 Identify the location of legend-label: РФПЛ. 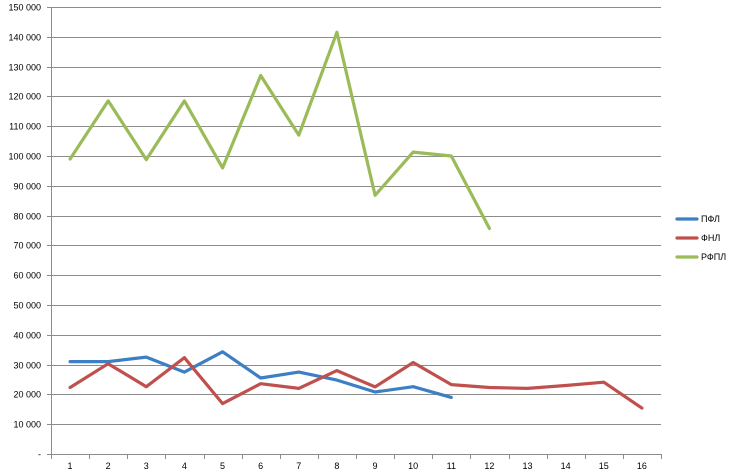
(713, 257).